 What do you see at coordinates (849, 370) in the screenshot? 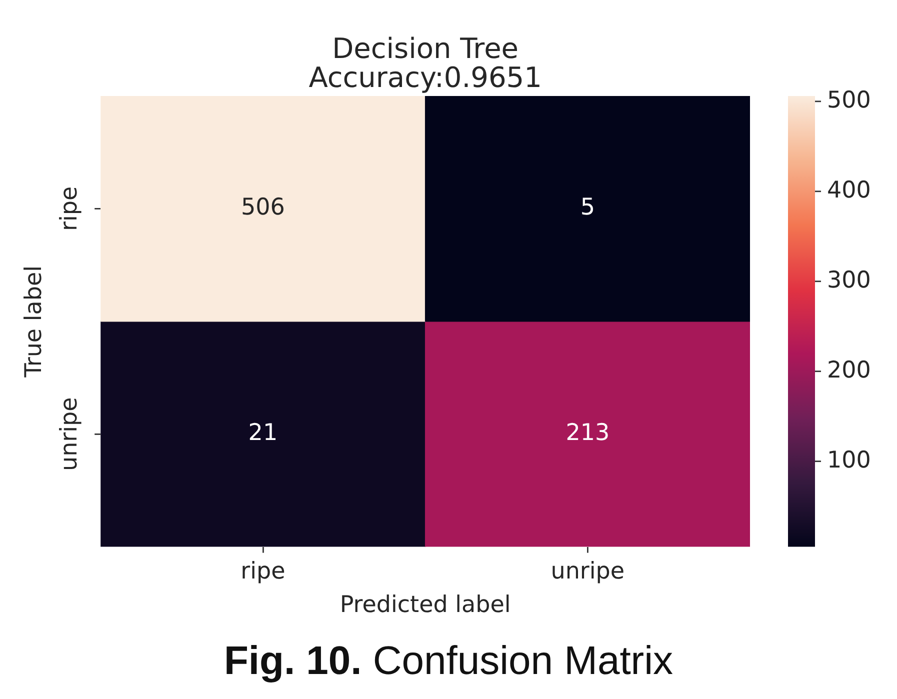
I see `color-bar-label: 200` at bounding box center [849, 370].